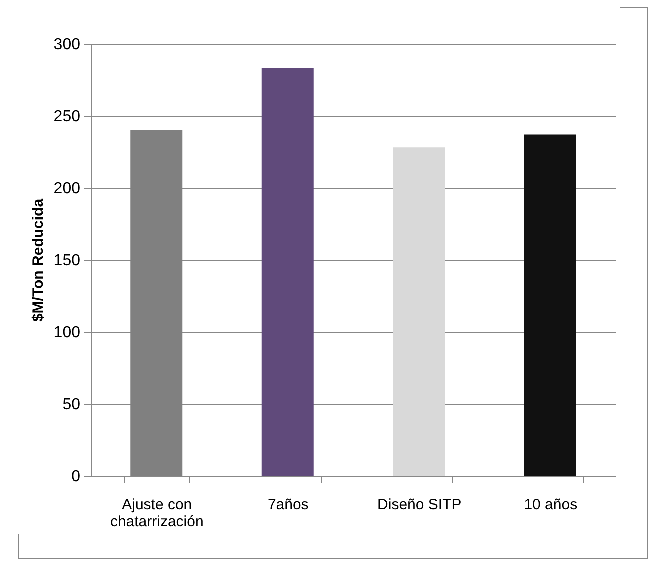  What do you see at coordinates (76, 477) in the screenshot?
I see `y-tick-label: 0` at bounding box center [76, 477].